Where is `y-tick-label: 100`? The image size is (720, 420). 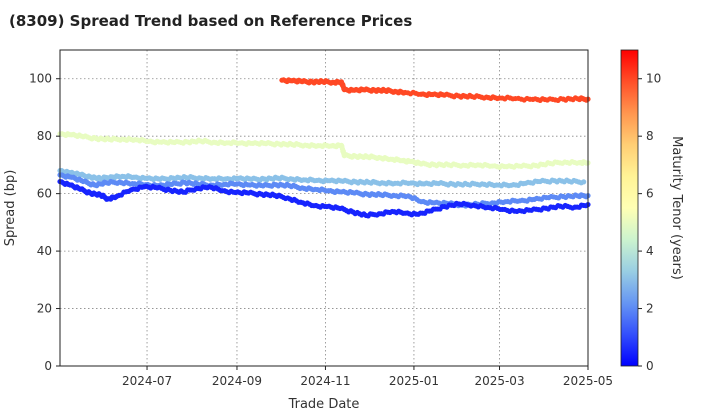
y-tick-label: 100 is located at coordinates (40, 79).